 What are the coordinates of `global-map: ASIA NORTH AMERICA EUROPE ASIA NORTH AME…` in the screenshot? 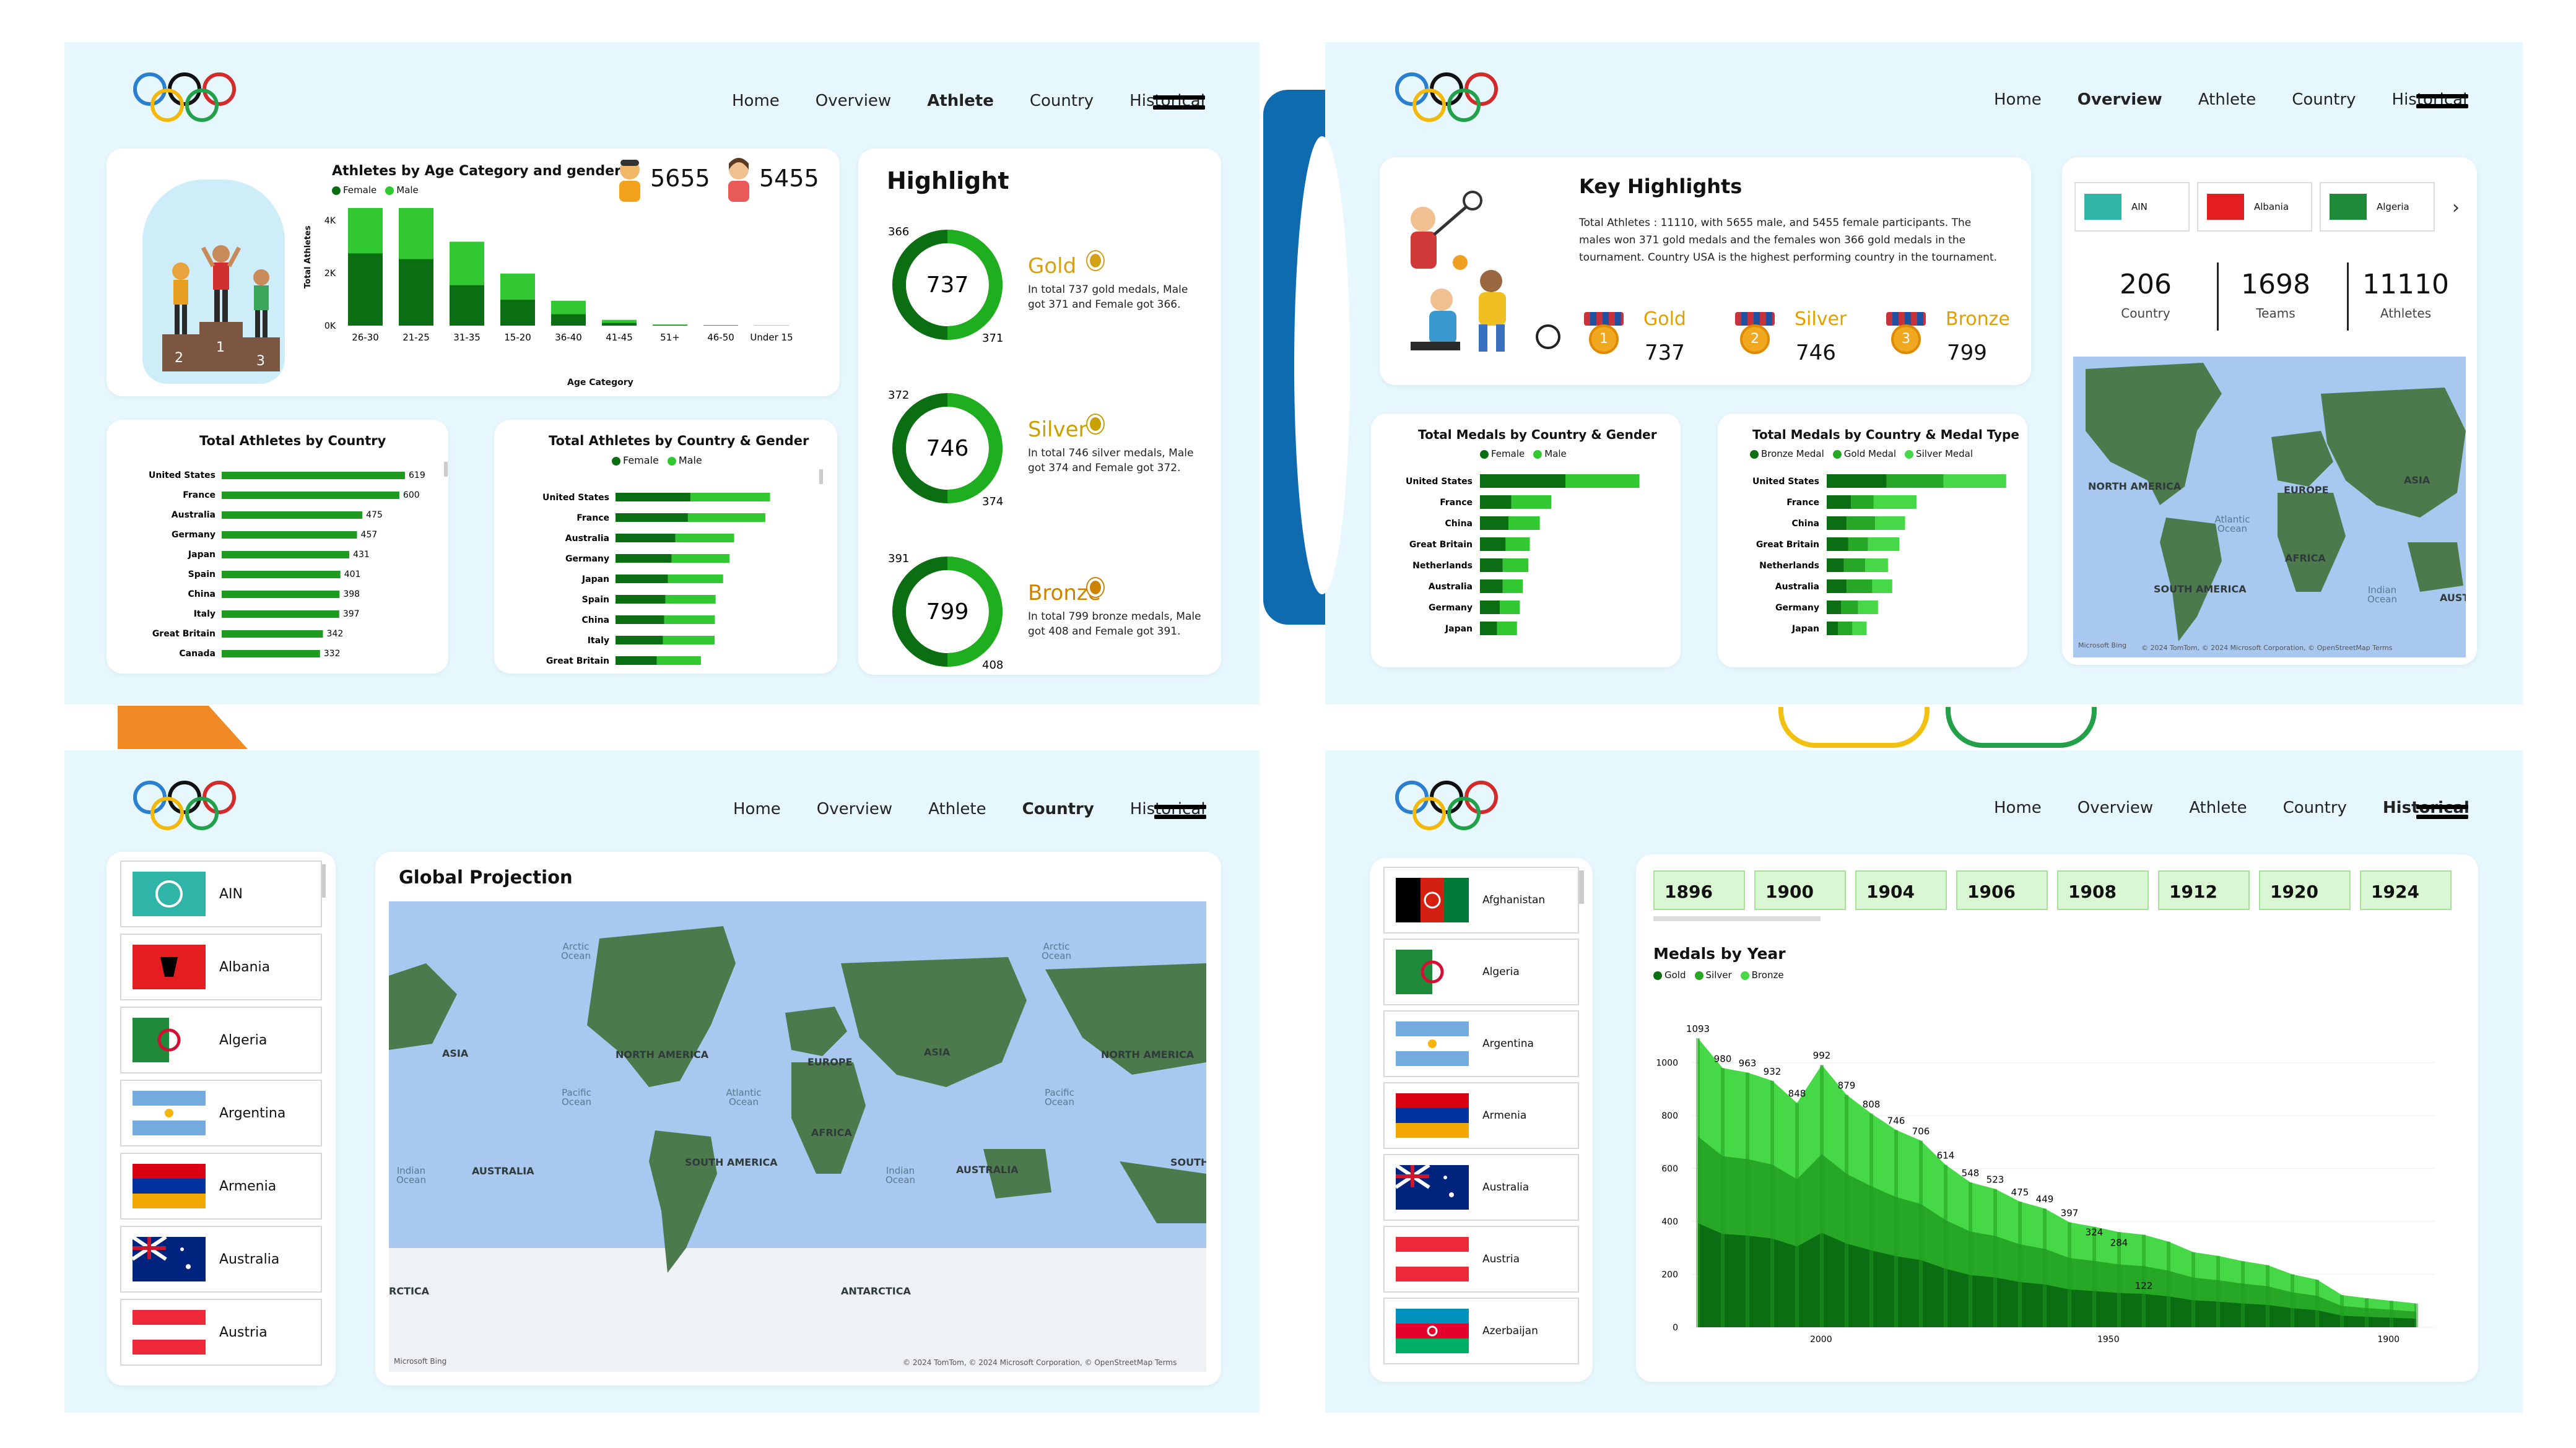 It's located at (798, 1136).